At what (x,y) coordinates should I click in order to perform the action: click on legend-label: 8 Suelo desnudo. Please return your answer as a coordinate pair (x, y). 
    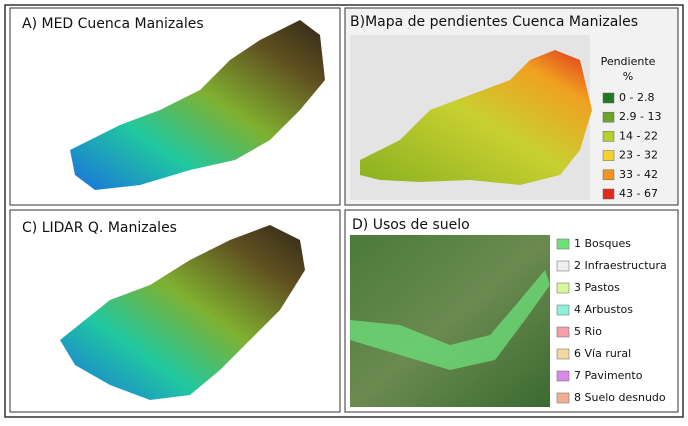
    Looking at the image, I should click on (620, 397).